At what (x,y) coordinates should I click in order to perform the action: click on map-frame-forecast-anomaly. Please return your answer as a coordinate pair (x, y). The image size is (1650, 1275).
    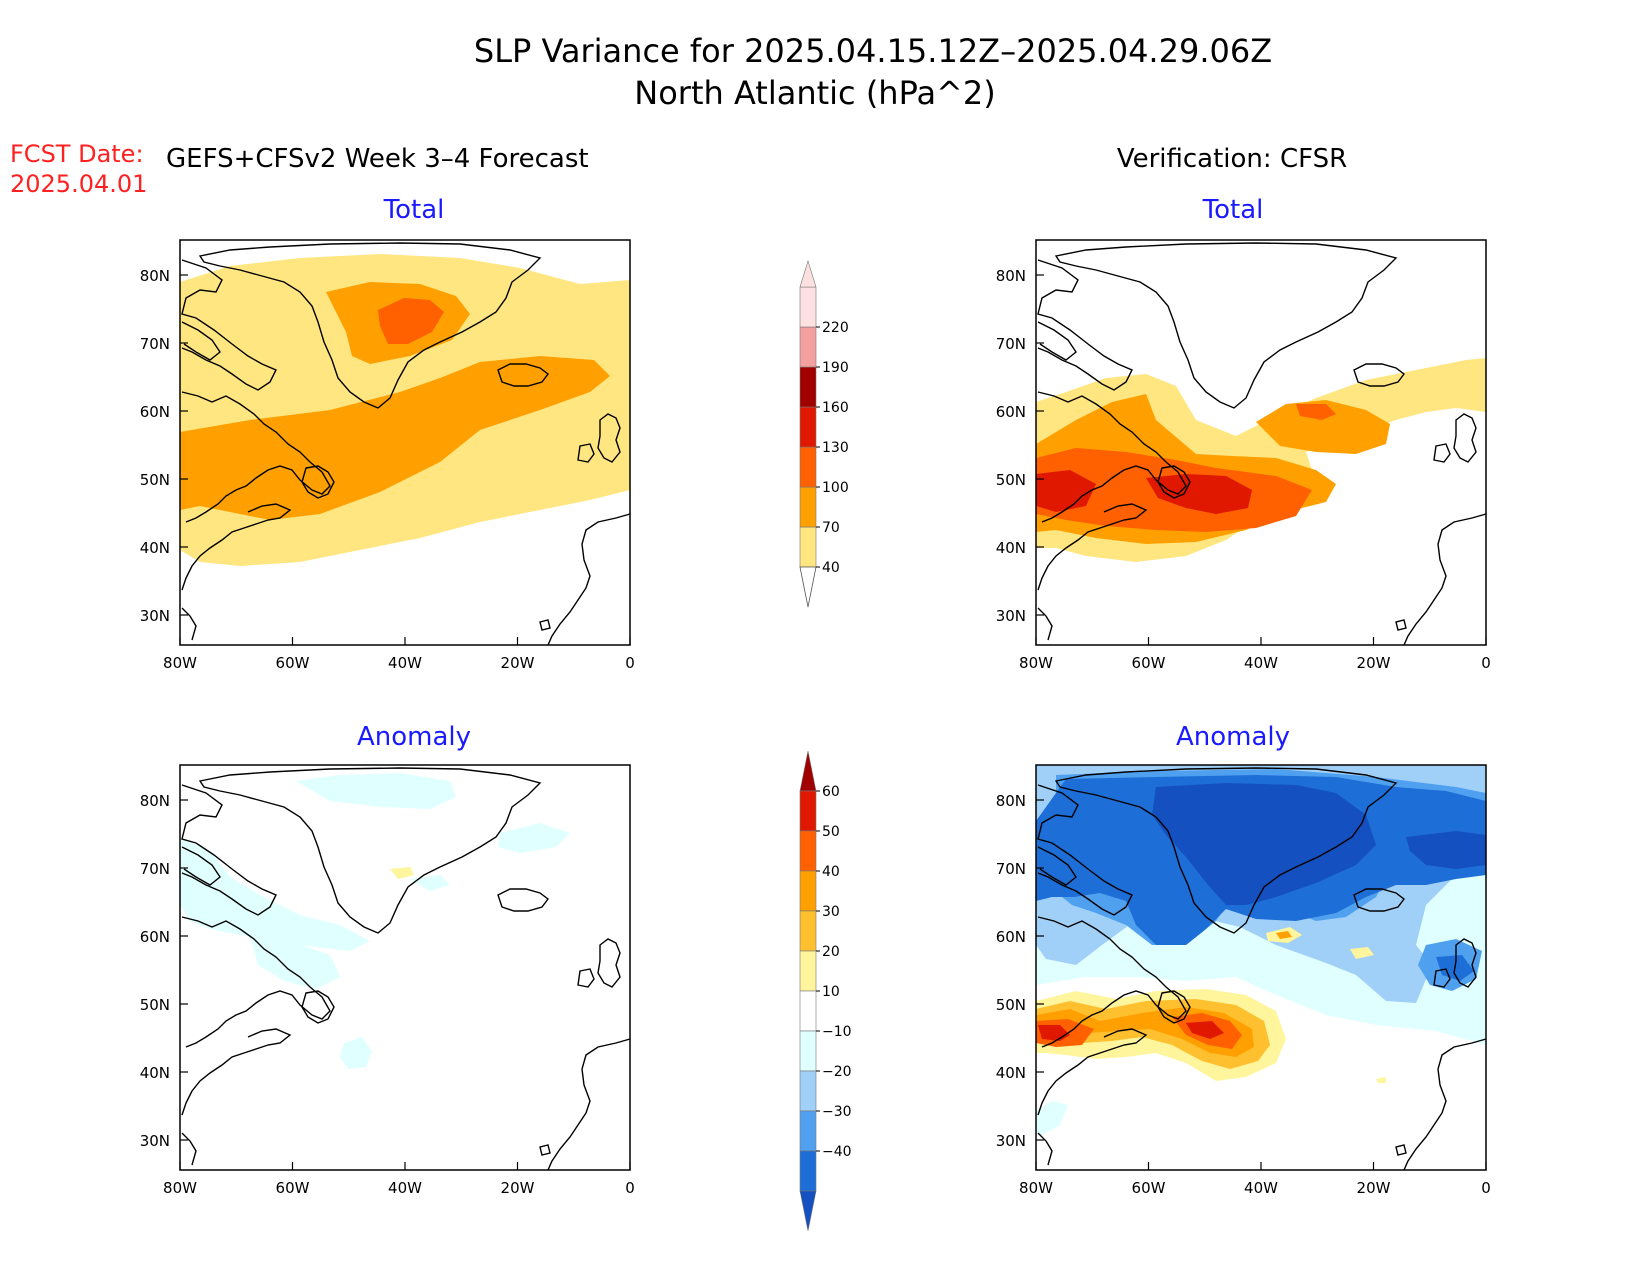
    Looking at the image, I should click on (405, 967).